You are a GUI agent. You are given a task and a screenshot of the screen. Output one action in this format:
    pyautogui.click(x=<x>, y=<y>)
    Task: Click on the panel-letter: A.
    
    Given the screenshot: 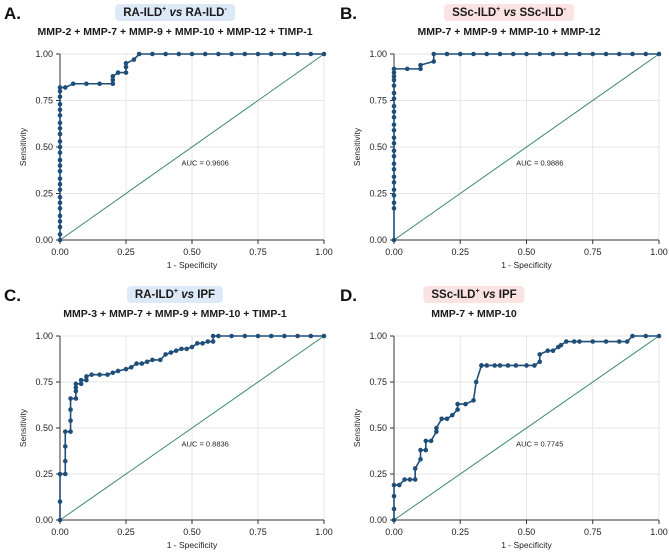 What is the action you would take?
    pyautogui.click(x=12, y=13)
    